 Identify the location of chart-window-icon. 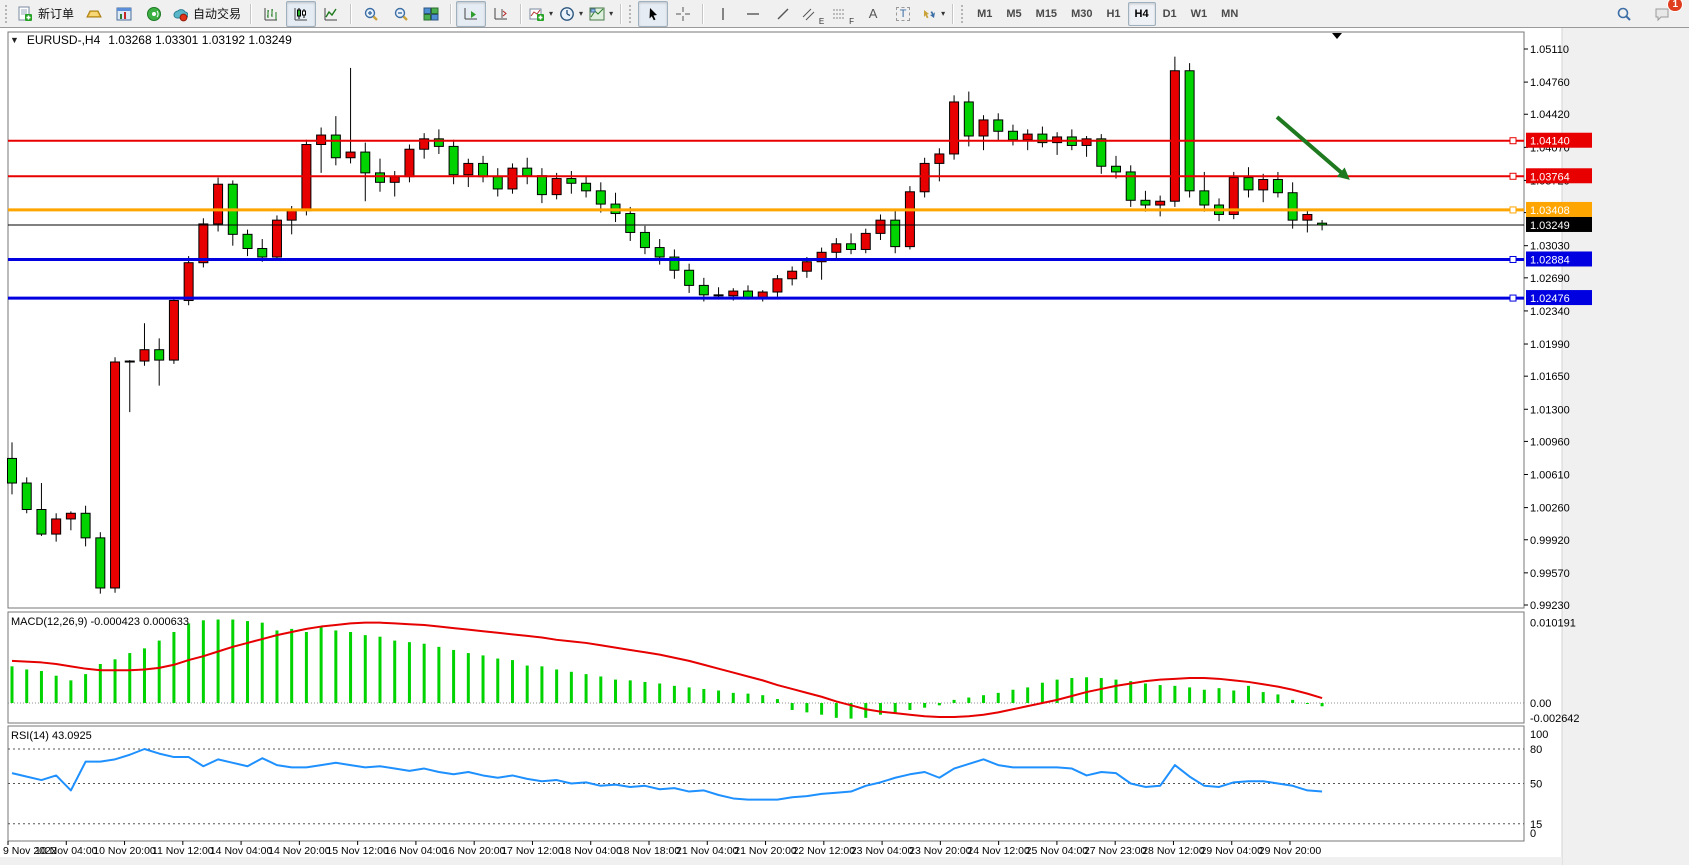
(124, 13).